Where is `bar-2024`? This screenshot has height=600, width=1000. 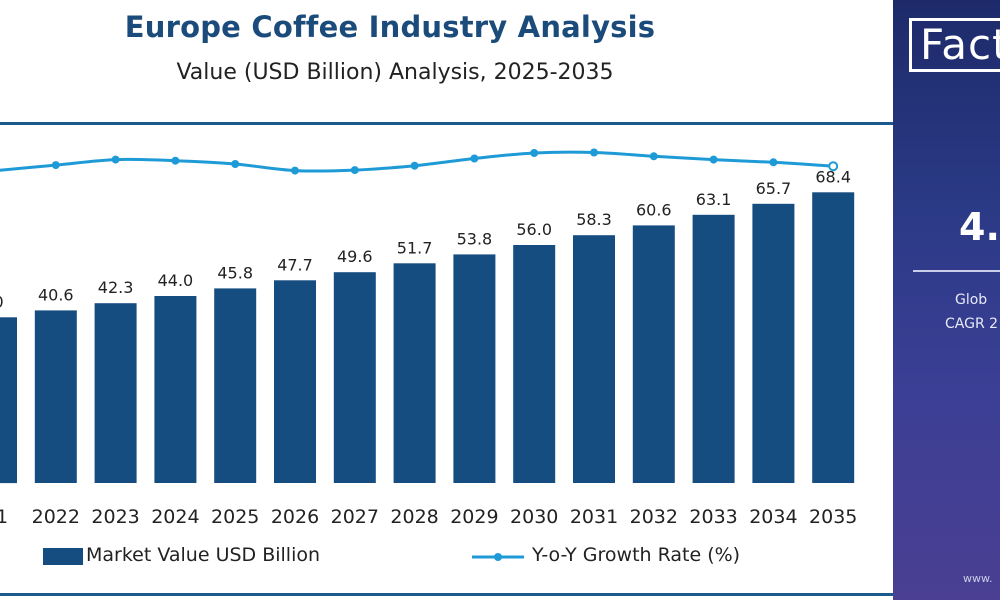
bar-2024 is located at coordinates (175, 389).